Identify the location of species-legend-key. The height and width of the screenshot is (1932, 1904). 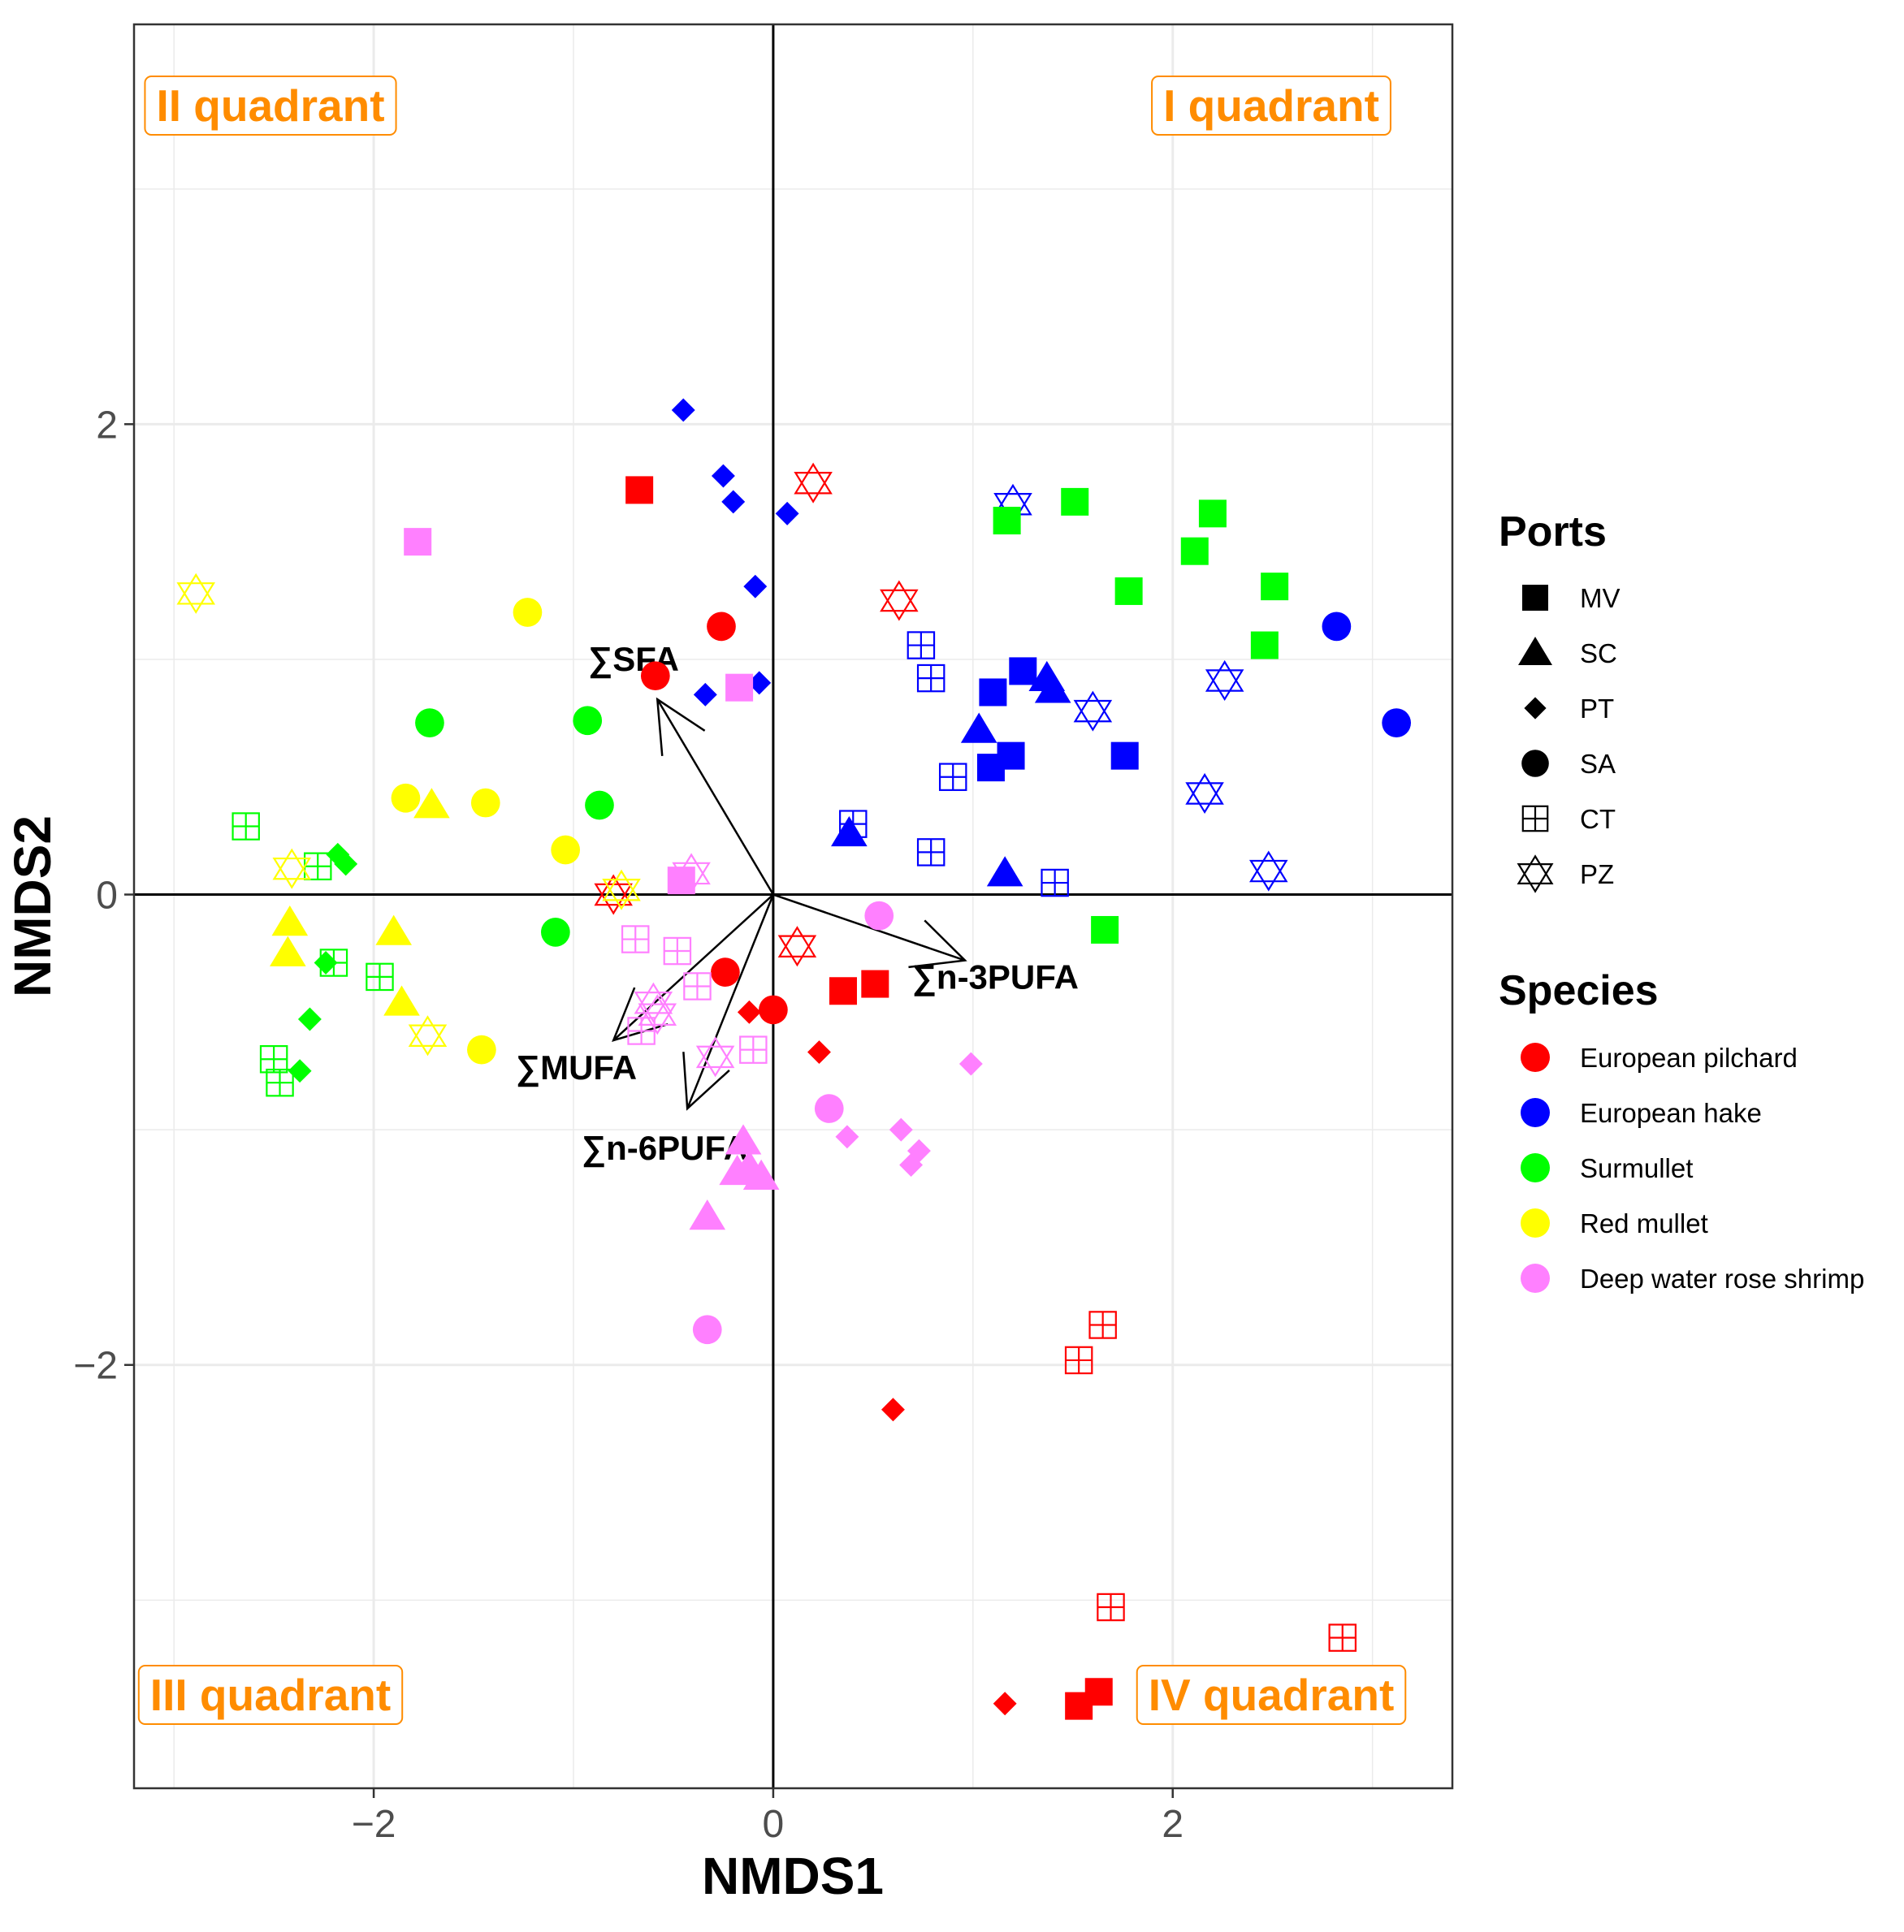
(1535, 1279).